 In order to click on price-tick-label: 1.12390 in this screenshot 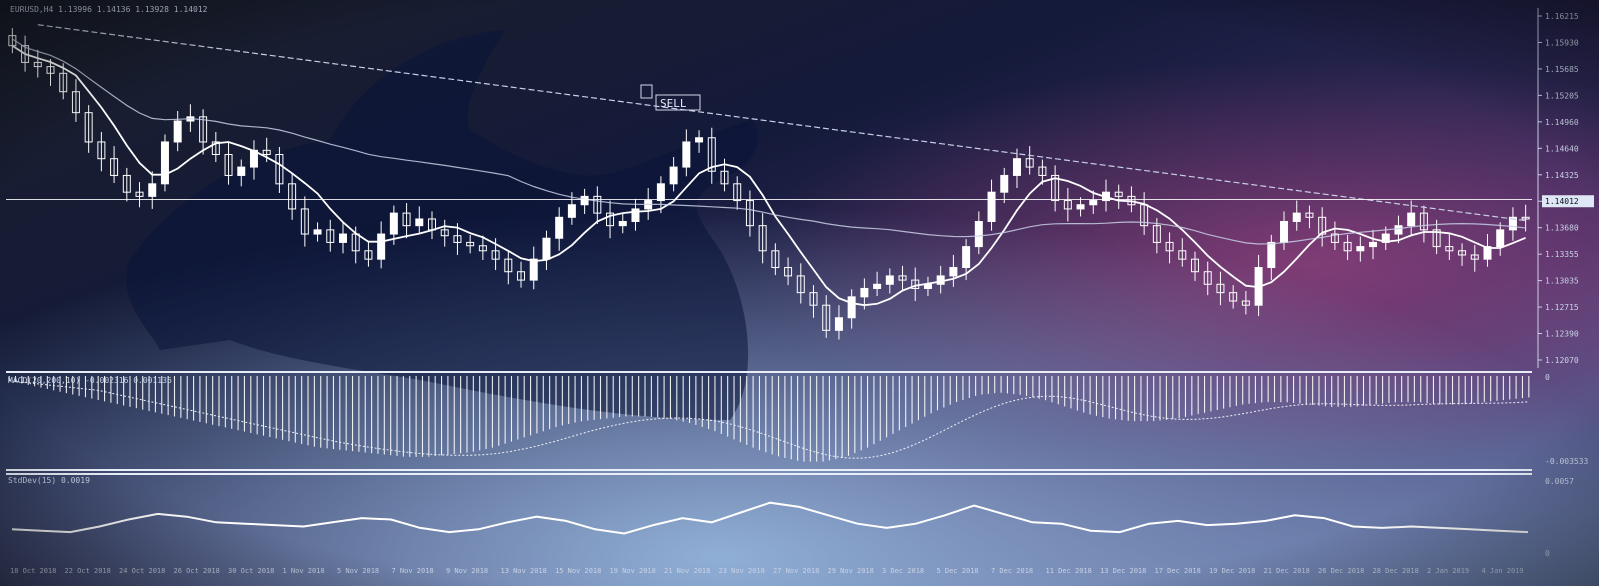, I will do `click(1562, 334)`.